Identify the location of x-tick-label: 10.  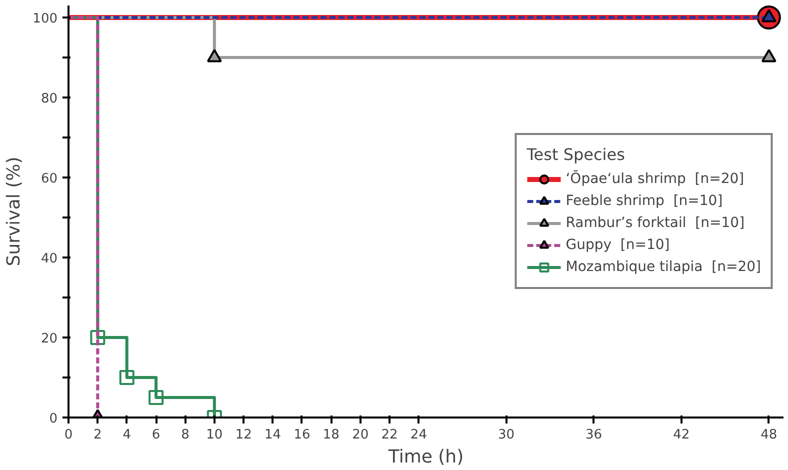
(214, 435).